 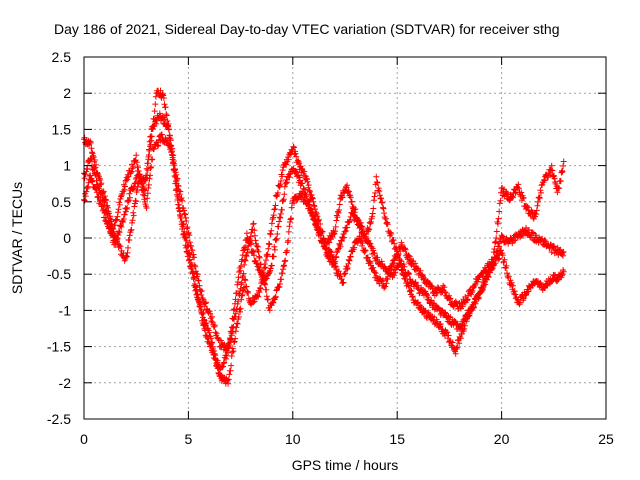 I want to click on x-tick-label: 10, so click(x=293, y=439).